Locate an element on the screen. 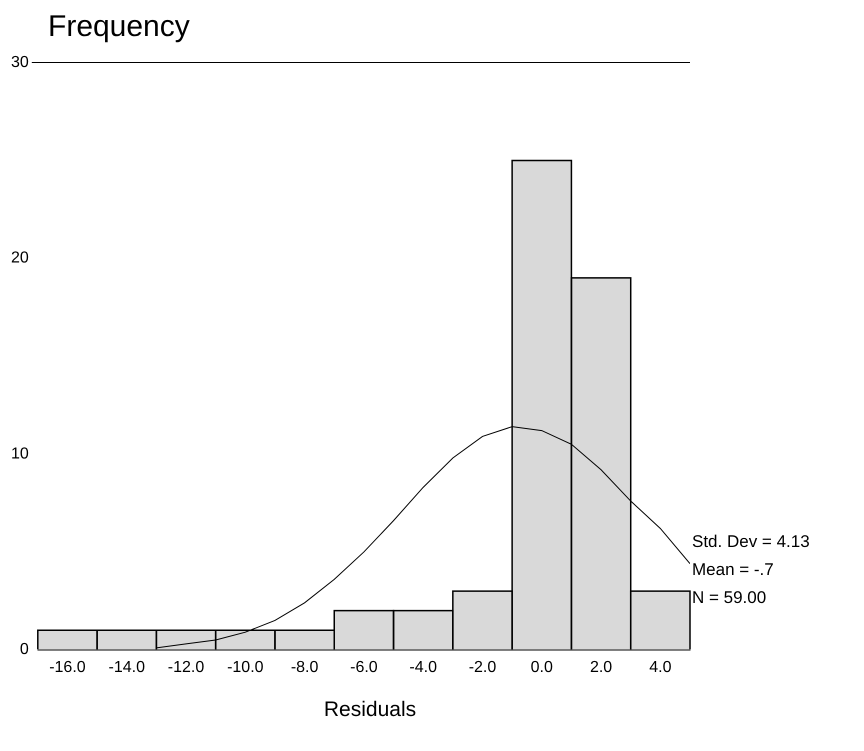 The height and width of the screenshot is (751, 864). x-tick-label: -12.0 is located at coordinates (186, 667).